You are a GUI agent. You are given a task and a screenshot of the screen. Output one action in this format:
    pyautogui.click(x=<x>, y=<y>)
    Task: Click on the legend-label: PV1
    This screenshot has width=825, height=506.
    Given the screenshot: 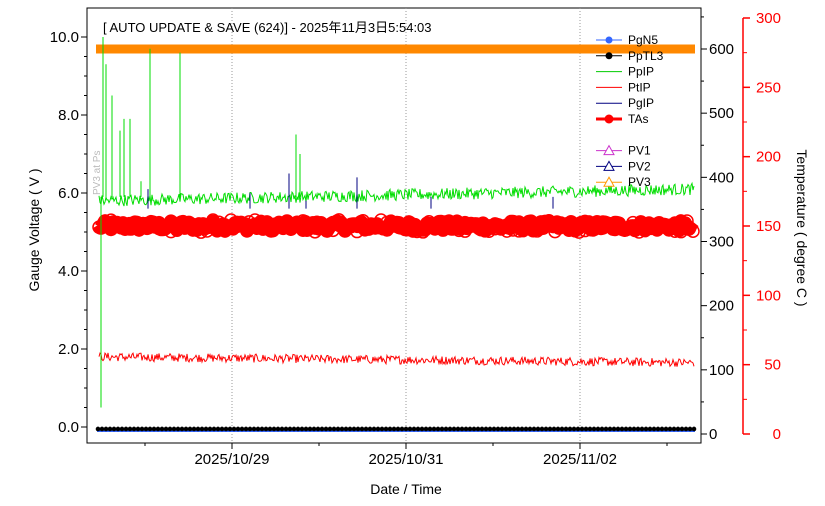 What is the action you would take?
    pyautogui.click(x=639, y=151)
    